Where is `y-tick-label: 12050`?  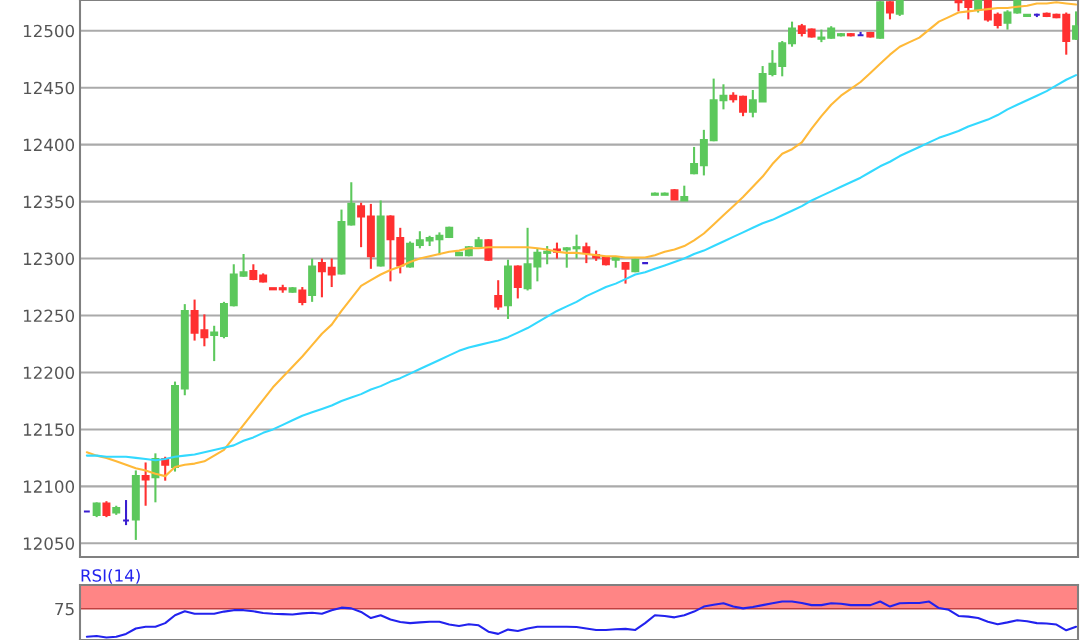 y-tick-label: 12050 is located at coordinates (49, 543).